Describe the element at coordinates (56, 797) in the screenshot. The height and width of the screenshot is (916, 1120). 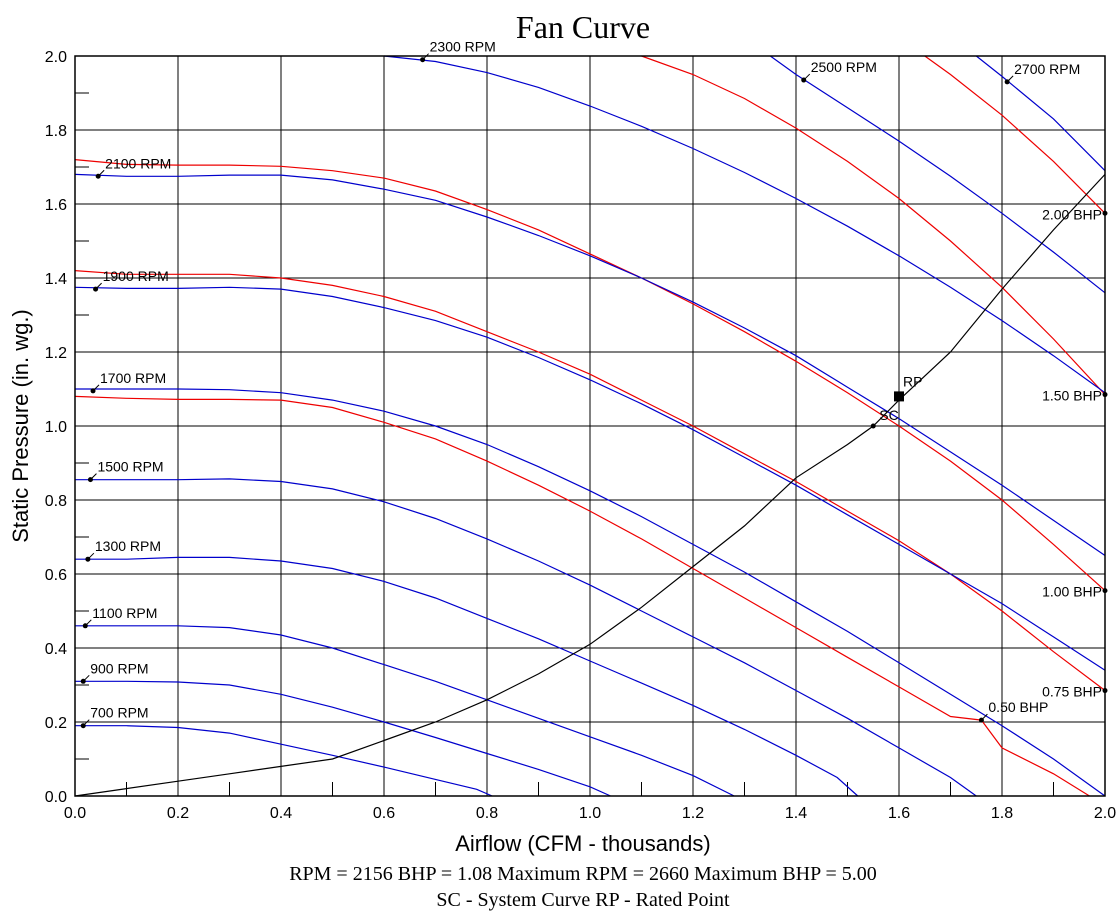
I see `y-tick-label: 0.0` at that location.